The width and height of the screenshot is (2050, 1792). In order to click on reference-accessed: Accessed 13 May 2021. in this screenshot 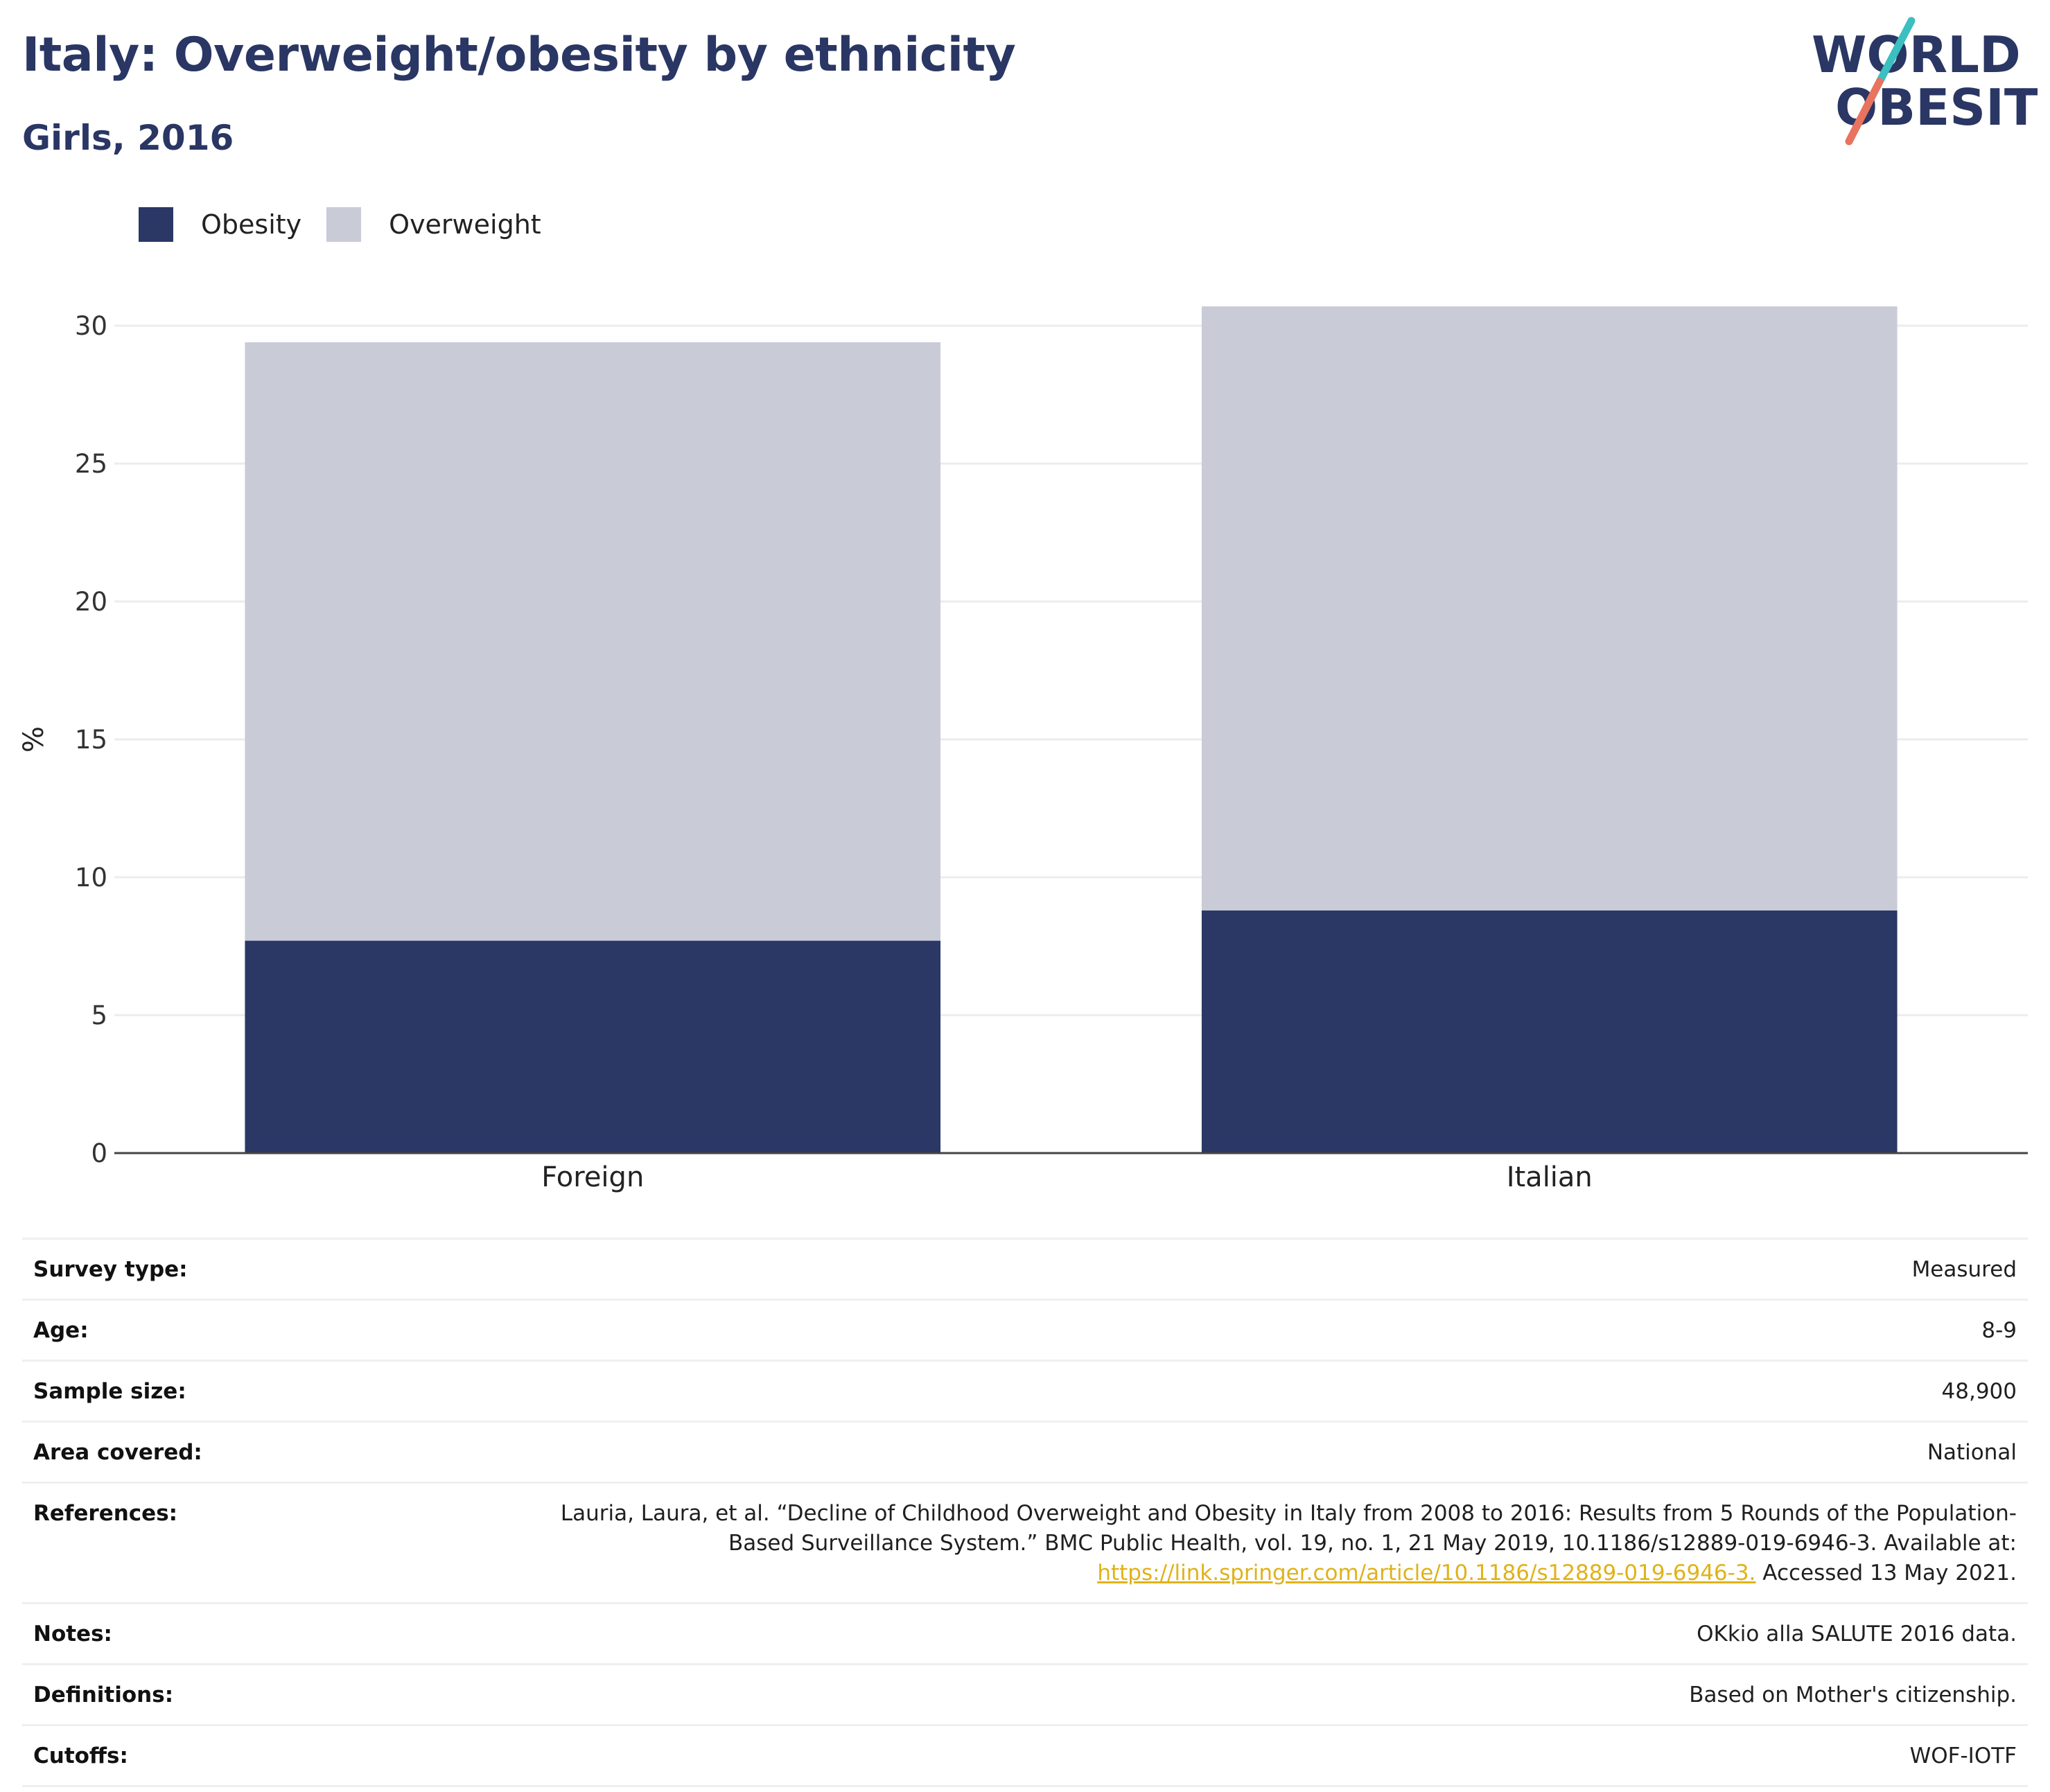, I will do `click(1886, 1573)`.